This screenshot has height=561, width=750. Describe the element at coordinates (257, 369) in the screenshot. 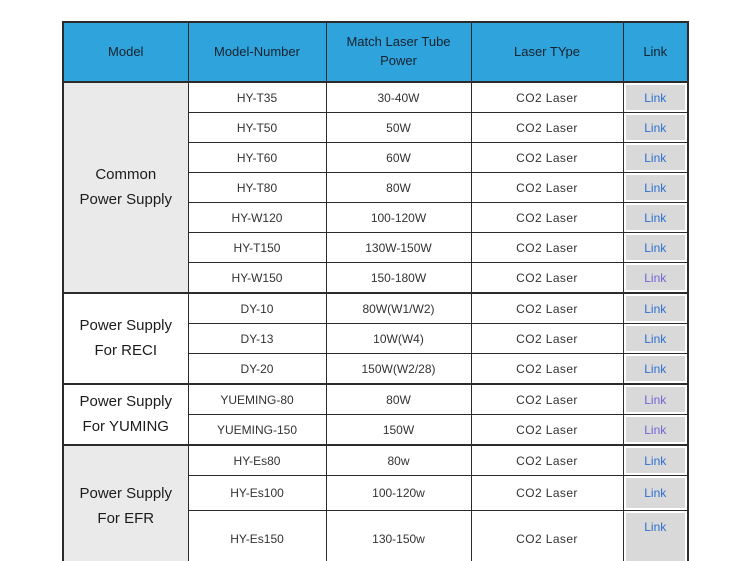

I see `cell-model-number: DY-20` at that location.